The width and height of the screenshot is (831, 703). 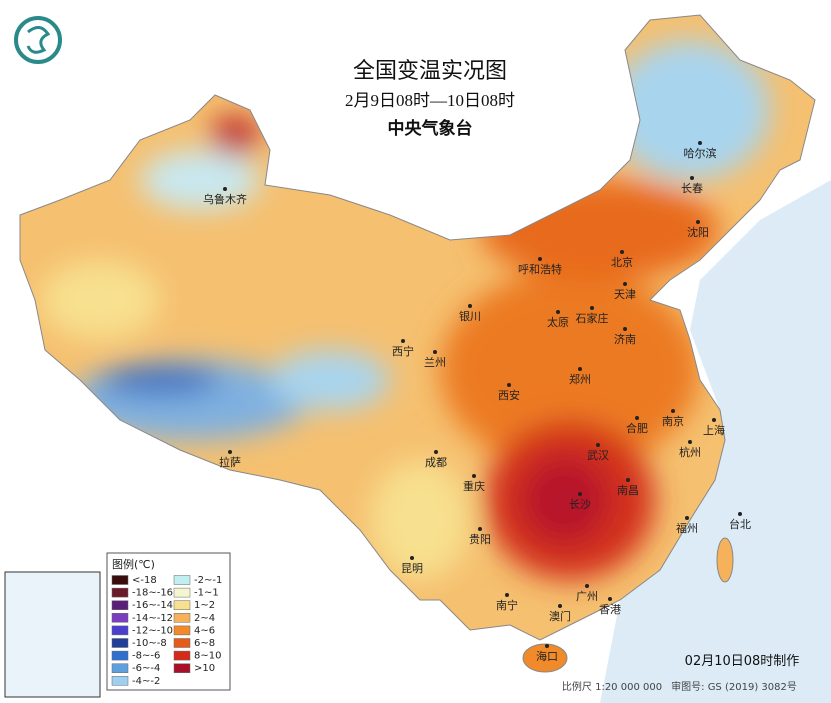 I want to click on hainan, so click(x=545, y=658).